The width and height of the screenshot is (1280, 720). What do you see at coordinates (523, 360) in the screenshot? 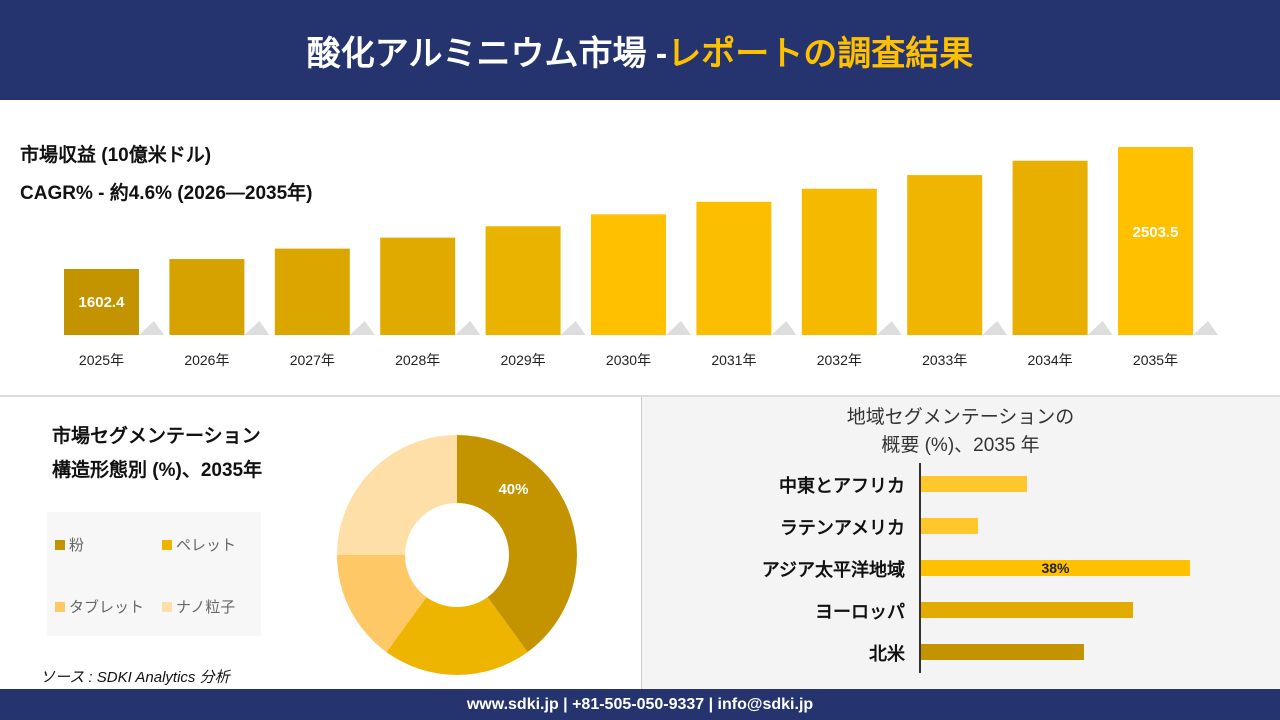
I see `x-tick-label: 2029年` at bounding box center [523, 360].